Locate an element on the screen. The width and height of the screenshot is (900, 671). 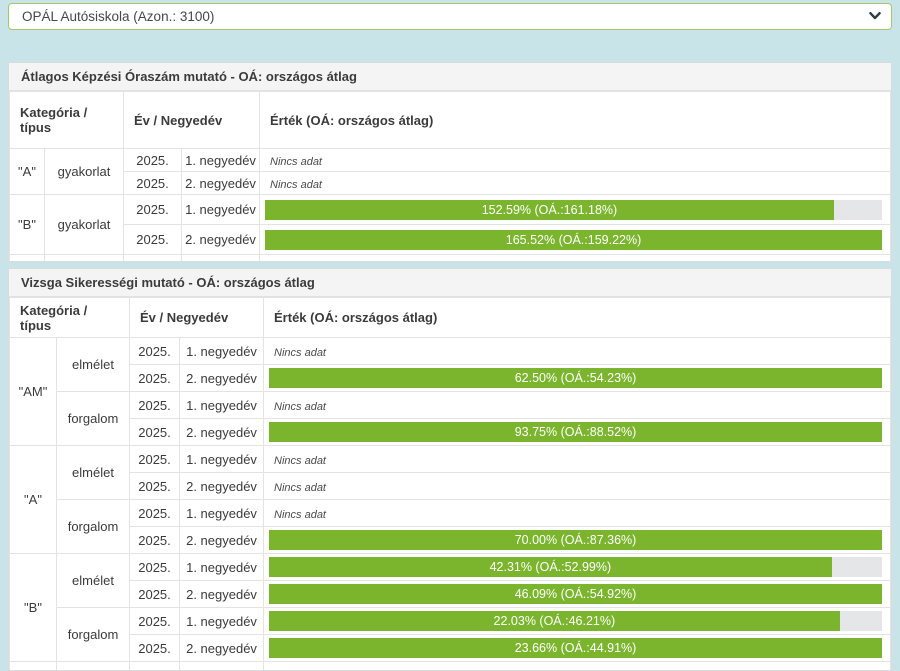
column-header-category: Kategória / típus is located at coordinates (67, 120).